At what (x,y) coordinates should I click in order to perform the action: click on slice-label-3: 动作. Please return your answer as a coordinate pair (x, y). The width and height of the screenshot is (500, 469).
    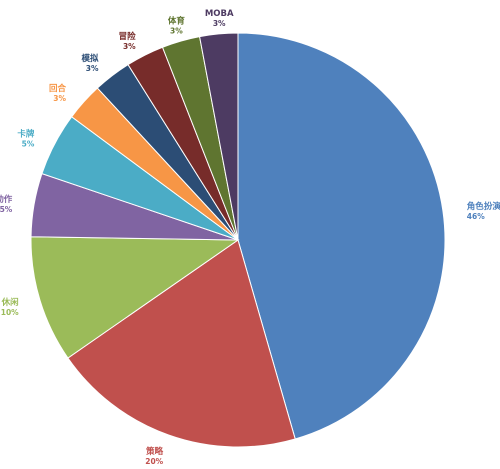
    Looking at the image, I should click on (6, 199).